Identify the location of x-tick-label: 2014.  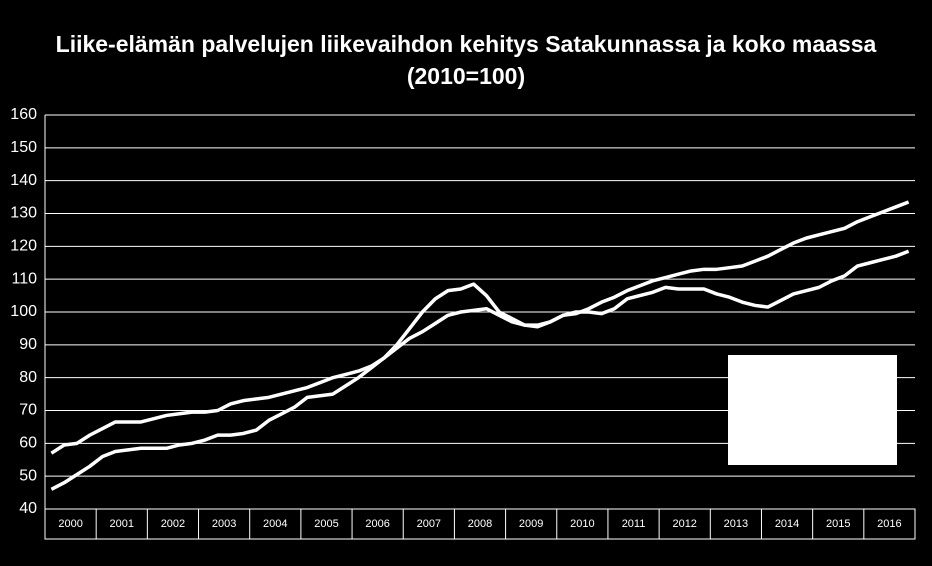
(787, 524).